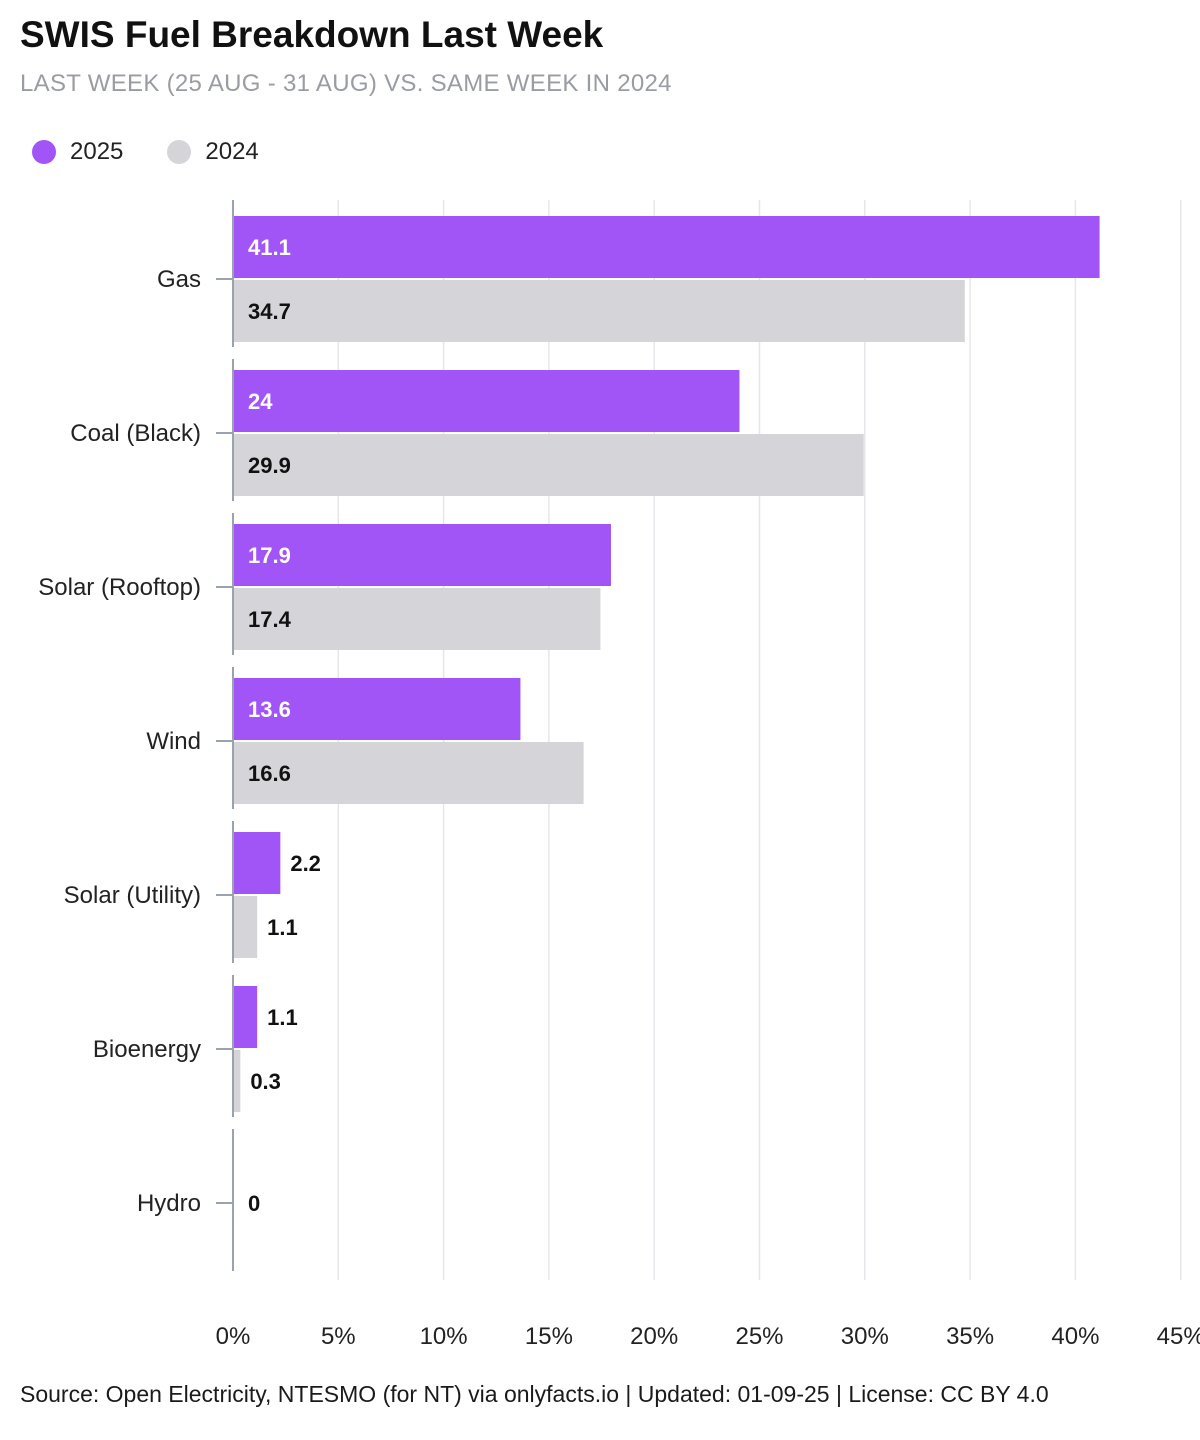 The height and width of the screenshot is (1440, 1200). I want to click on category-label: Coal (Black), so click(135, 433).